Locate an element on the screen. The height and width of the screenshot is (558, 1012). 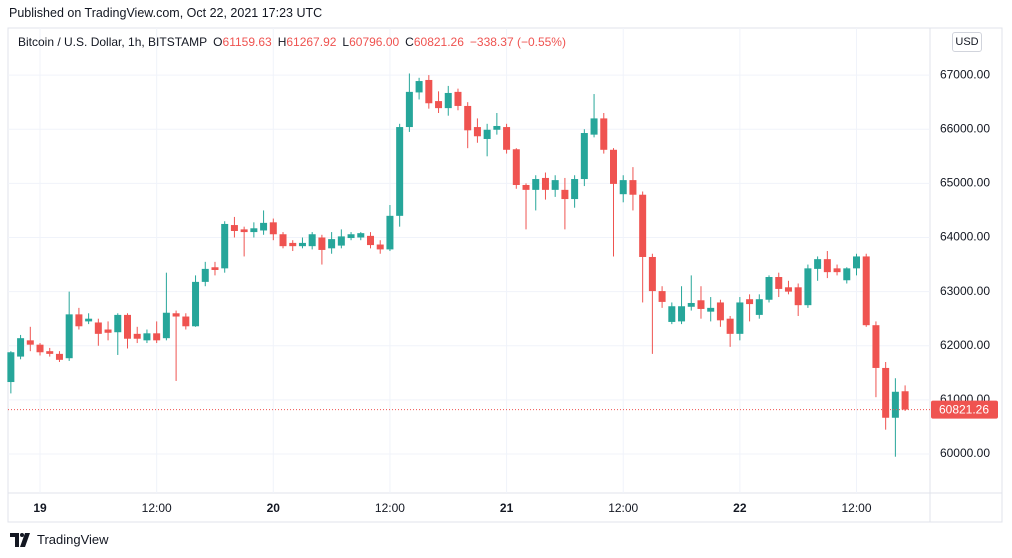
last-price-badge is located at coordinates (964, 409).